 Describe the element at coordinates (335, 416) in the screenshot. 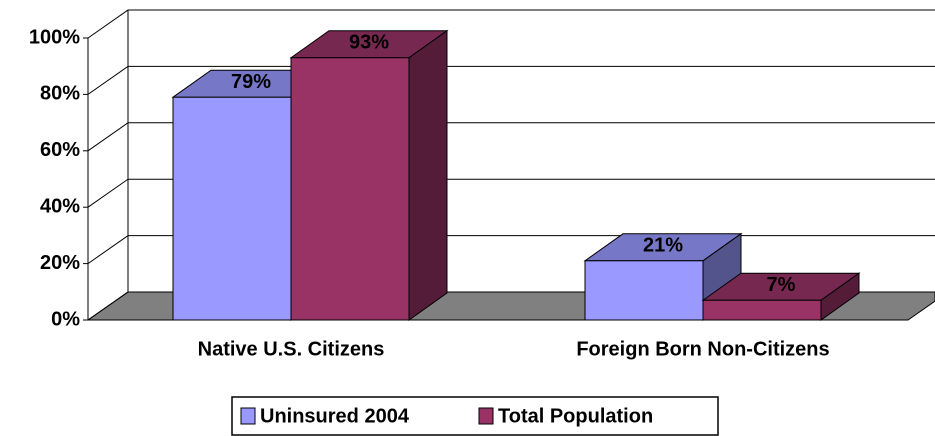

I see `legend-label: Uninsured 2004` at that location.